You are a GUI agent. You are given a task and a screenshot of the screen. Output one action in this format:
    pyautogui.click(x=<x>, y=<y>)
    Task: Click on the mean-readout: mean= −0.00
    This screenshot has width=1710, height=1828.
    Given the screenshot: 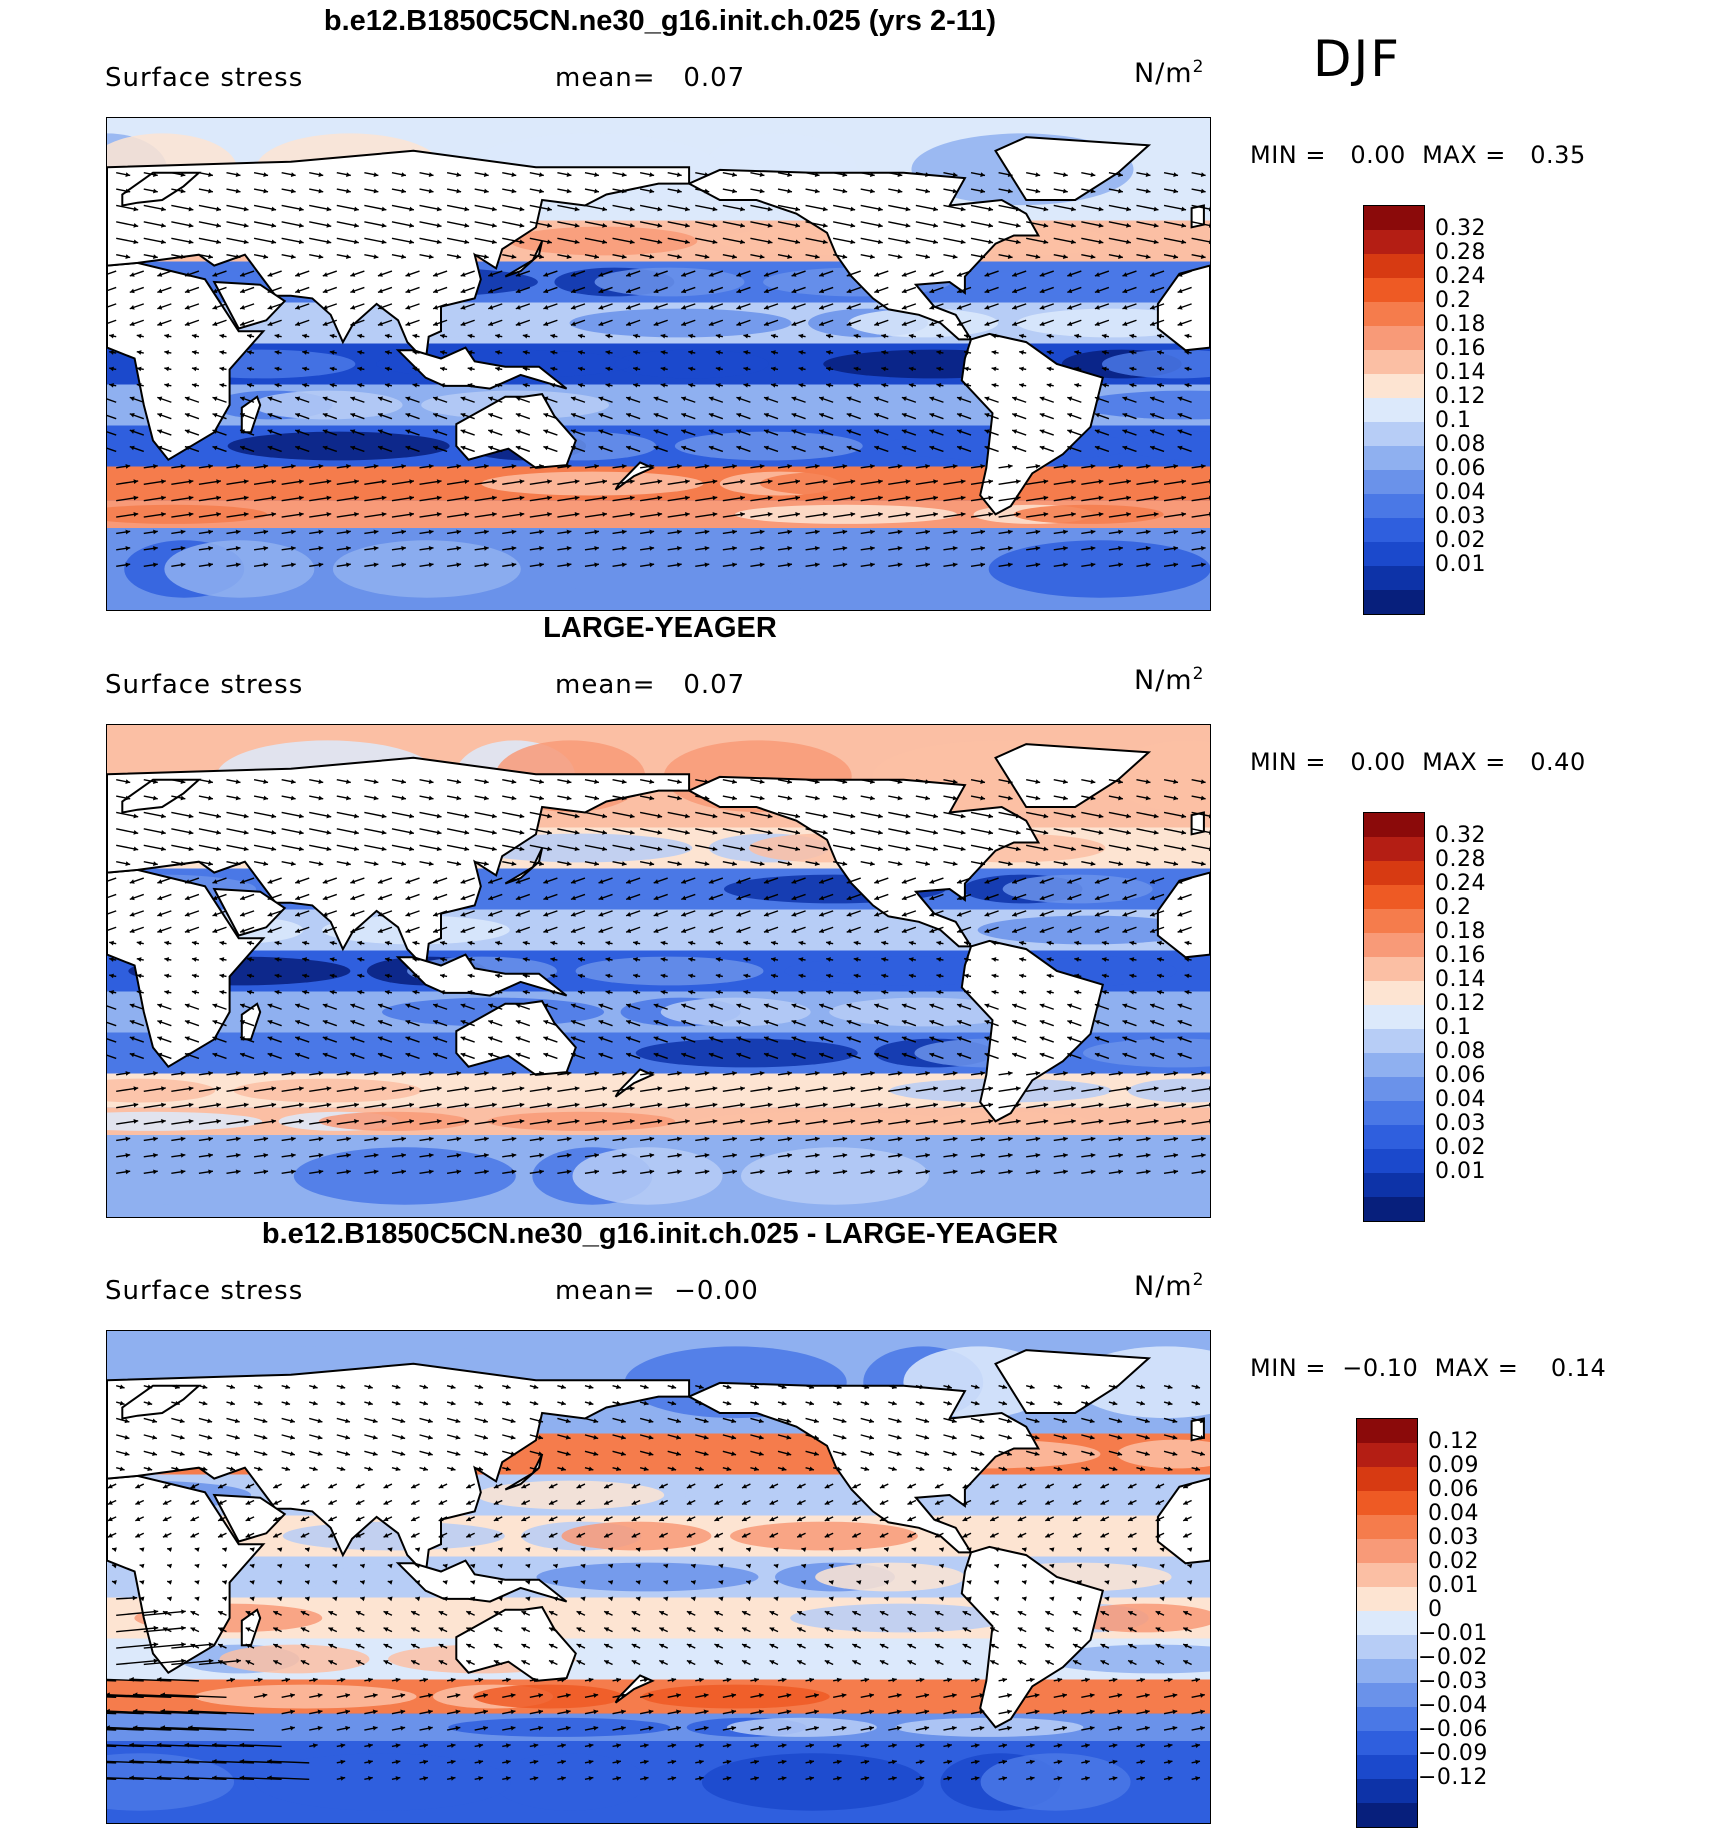 What is the action you would take?
    pyautogui.click(x=657, y=1291)
    